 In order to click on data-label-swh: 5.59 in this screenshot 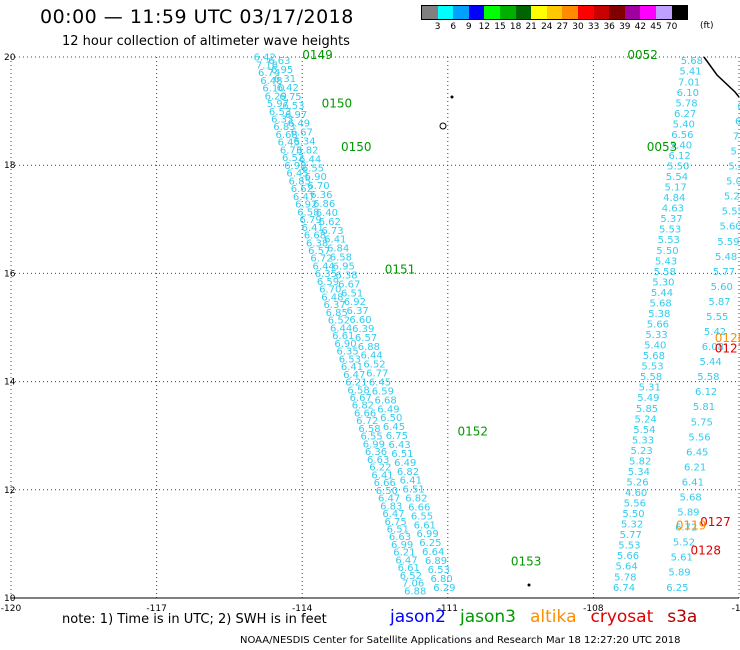, I will do `click(728, 242)`.